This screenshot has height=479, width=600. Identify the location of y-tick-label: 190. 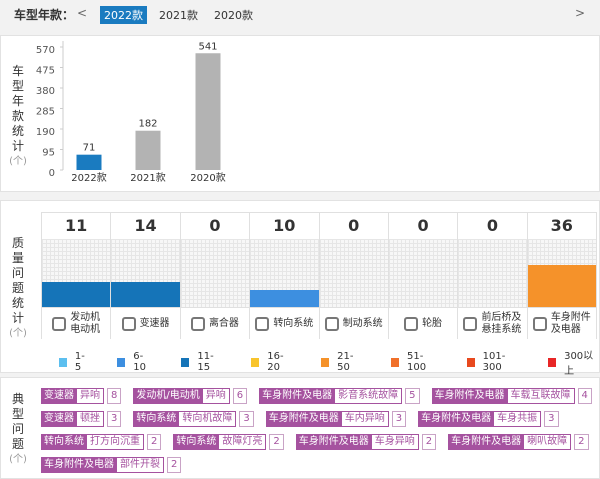
(45, 132).